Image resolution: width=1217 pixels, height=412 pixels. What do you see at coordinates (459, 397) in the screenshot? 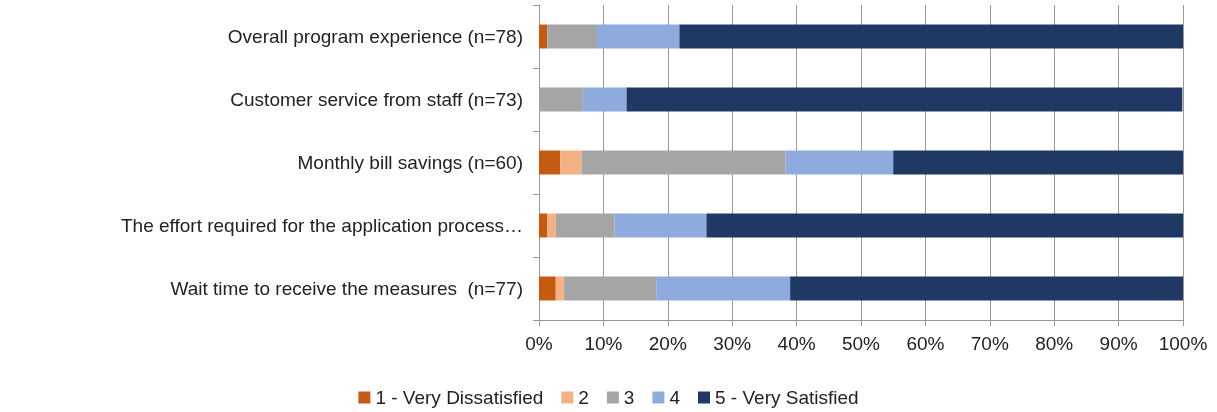
I see `legend-label: 1 - Very Dissatisfied` at bounding box center [459, 397].